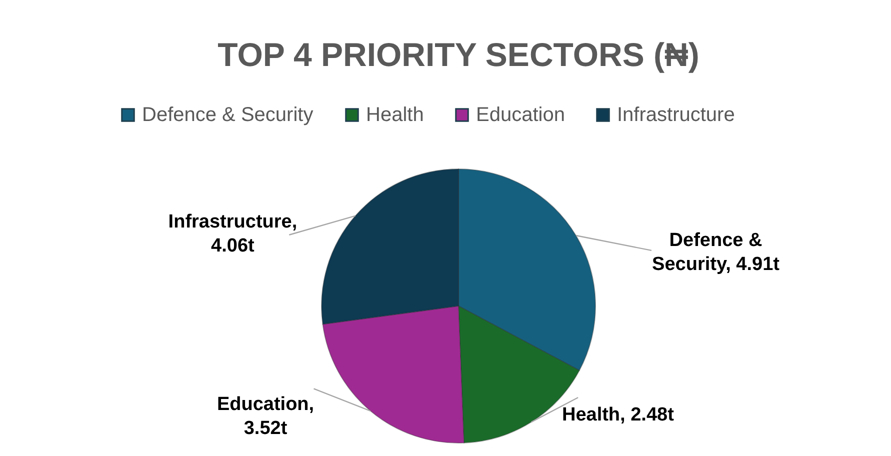  What do you see at coordinates (520, 115) in the screenshot?
I see `legend-label: Education` at bounding box center [520, 115].